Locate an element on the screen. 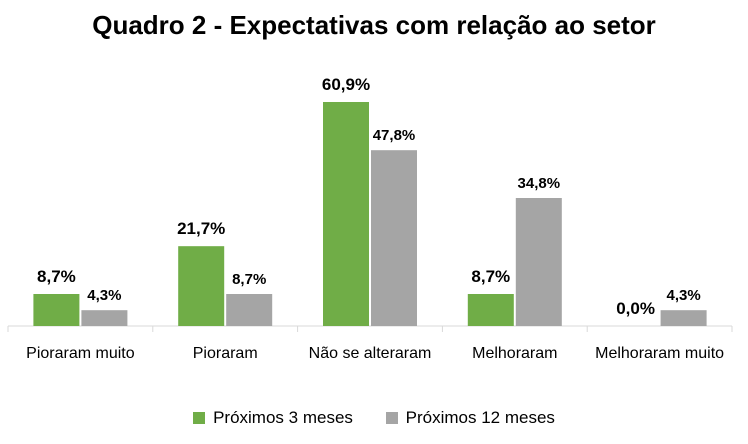 Image resolution: width=748 pixels, height=444 pixels. x-tick-label: Pioraram is located at coordinates (225, 353).